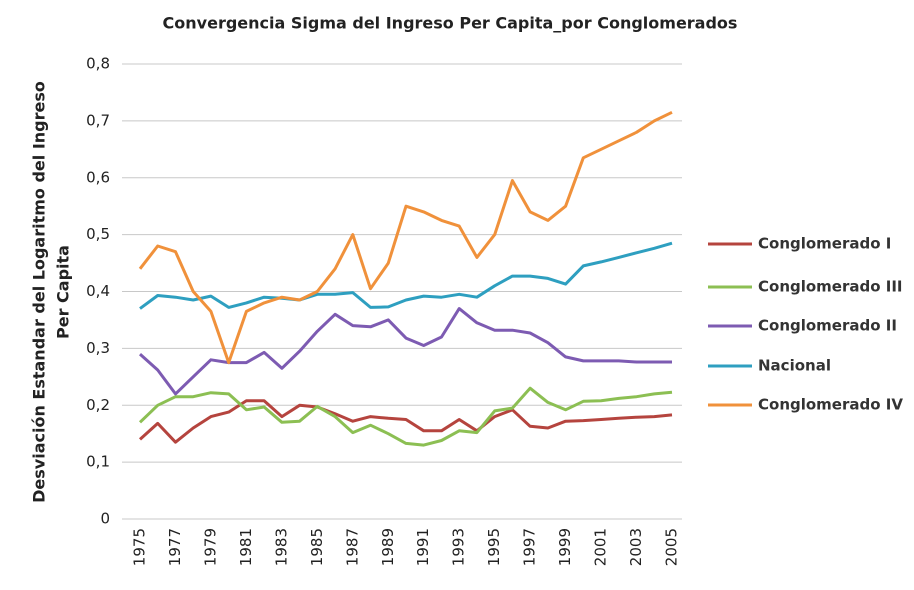  Describe the element at coordinates (824, 244) in the screenshot. I see `legend-label: Conglomerado I` at that location.